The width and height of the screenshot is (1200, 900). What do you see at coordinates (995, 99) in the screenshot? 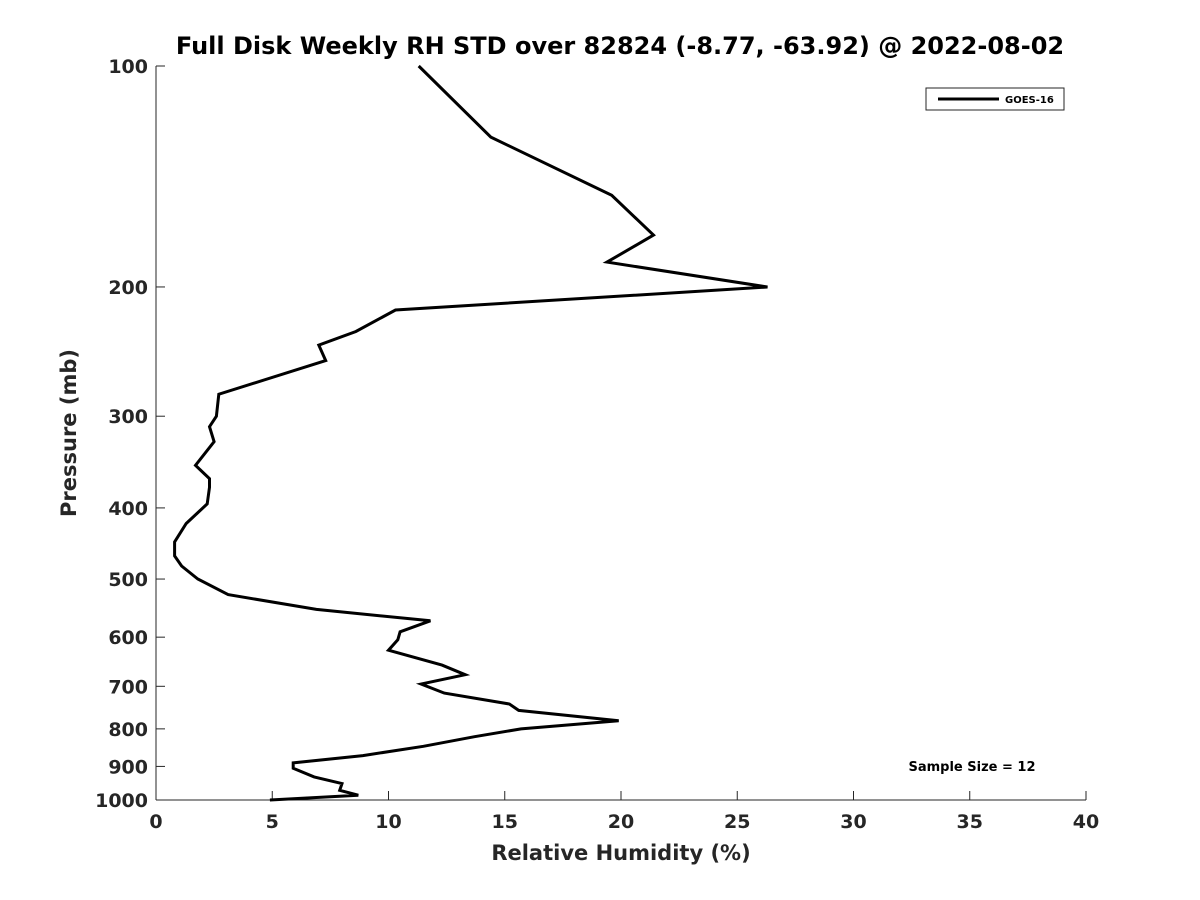
I see `legend: GOES-16` at bounding box center [995, 99].